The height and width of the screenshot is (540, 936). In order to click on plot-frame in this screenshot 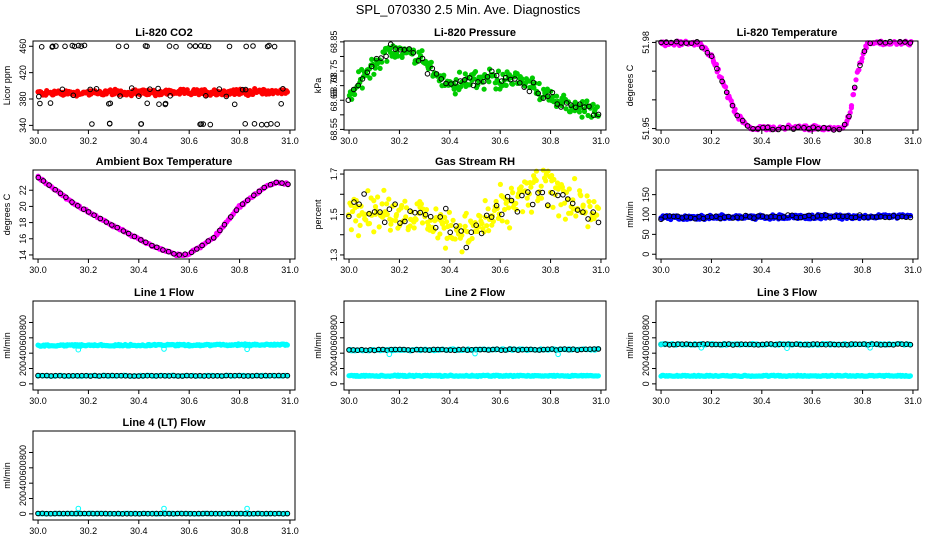, I will do `click(787, 345)`.